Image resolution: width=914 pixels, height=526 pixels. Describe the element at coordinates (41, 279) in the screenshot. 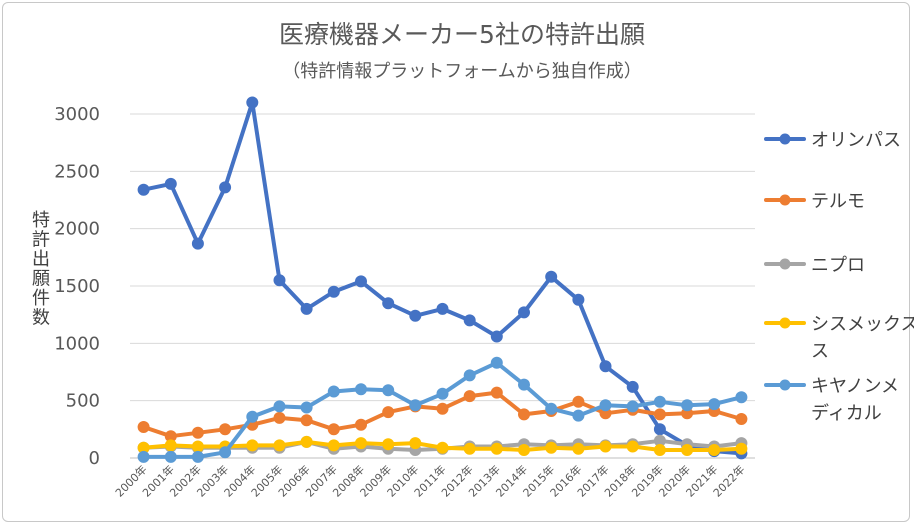

I see `y-axis-label-char: 願` at that location.